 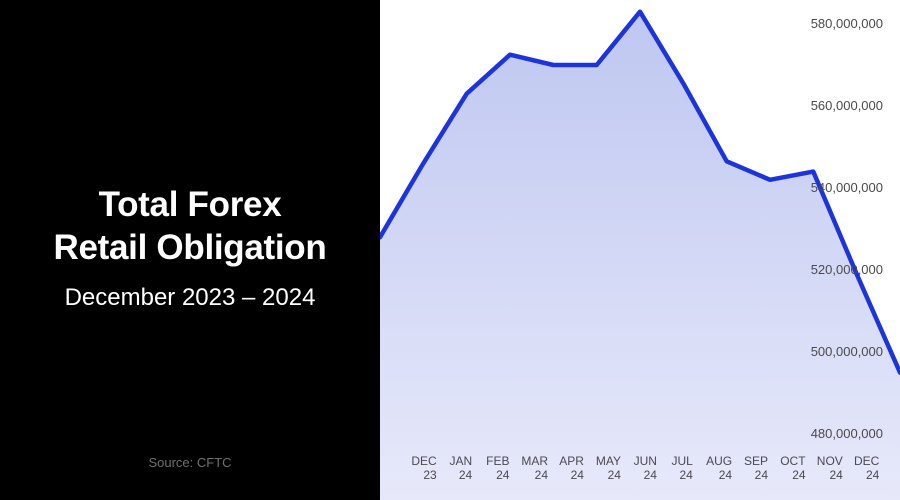 I want to click on x-tick-label: APR 24, so click(x=571, y=468).